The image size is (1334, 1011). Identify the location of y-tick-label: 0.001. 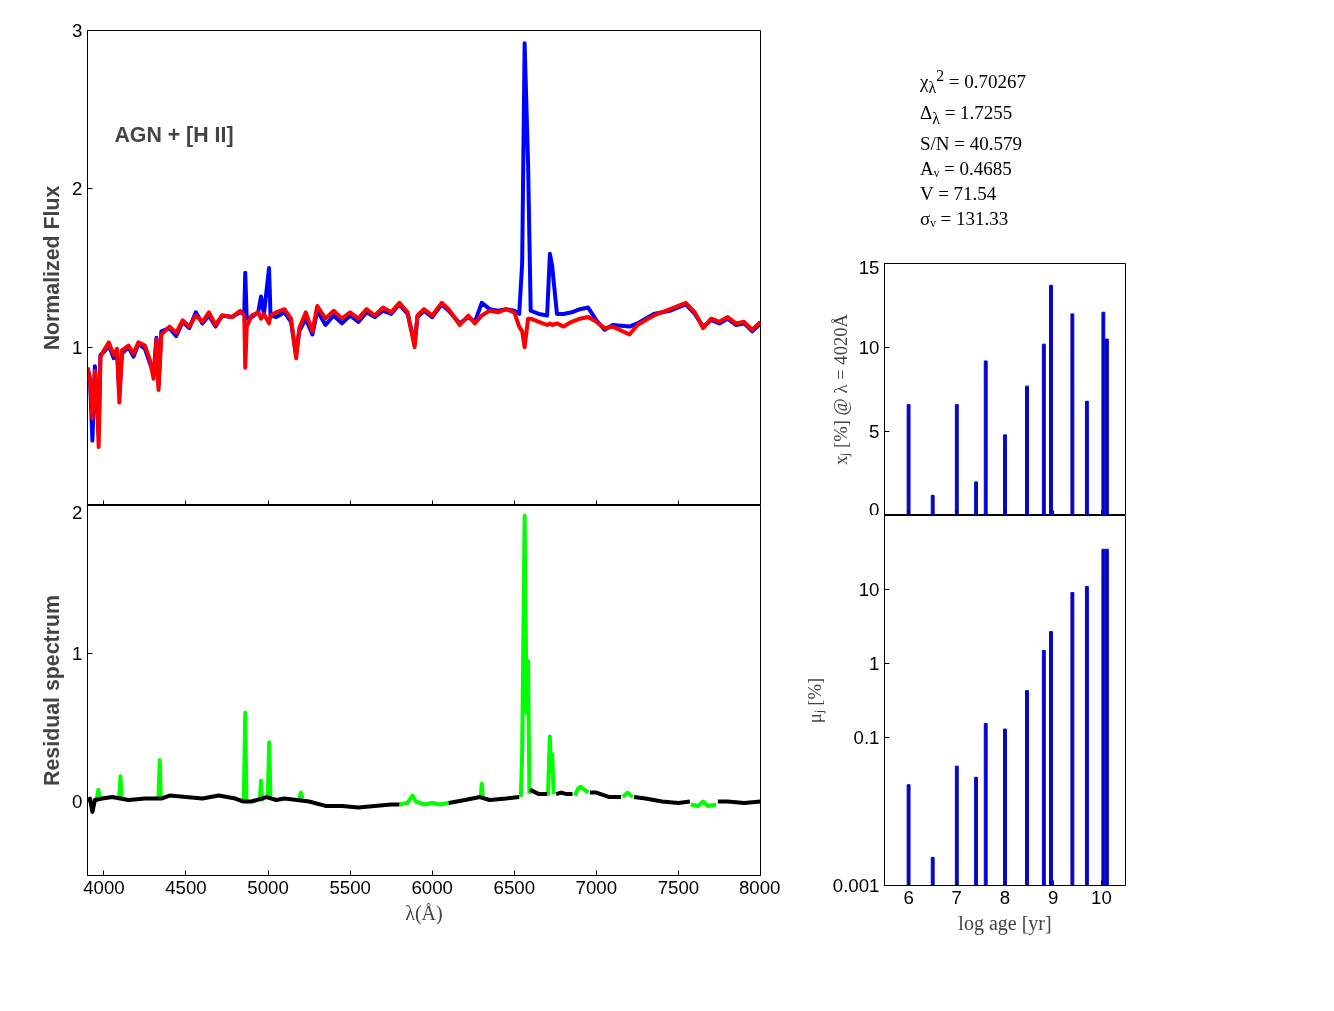
(856, 885).